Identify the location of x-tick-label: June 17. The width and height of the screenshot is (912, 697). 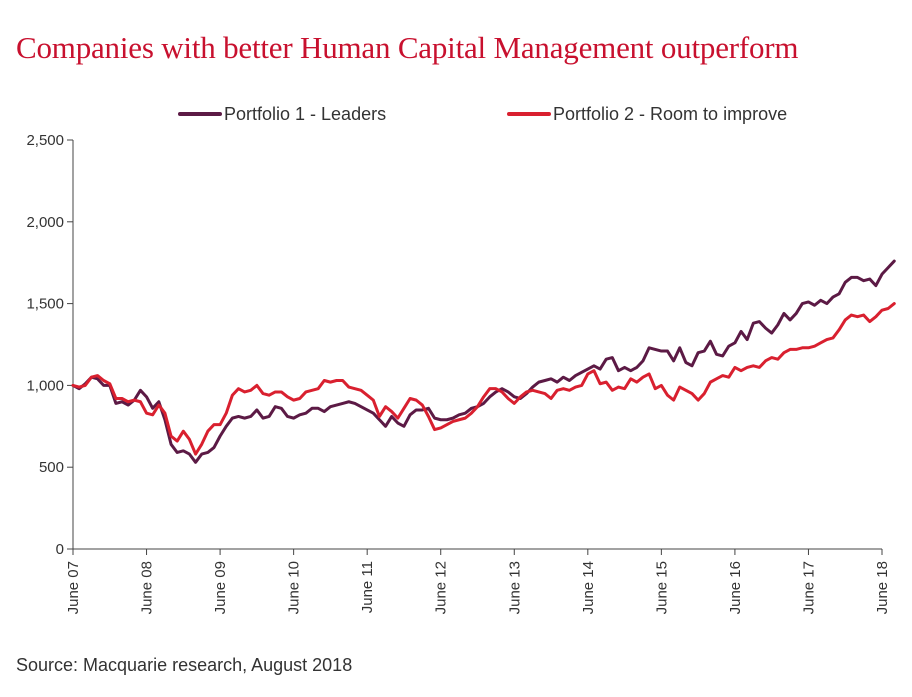
(808, 587).